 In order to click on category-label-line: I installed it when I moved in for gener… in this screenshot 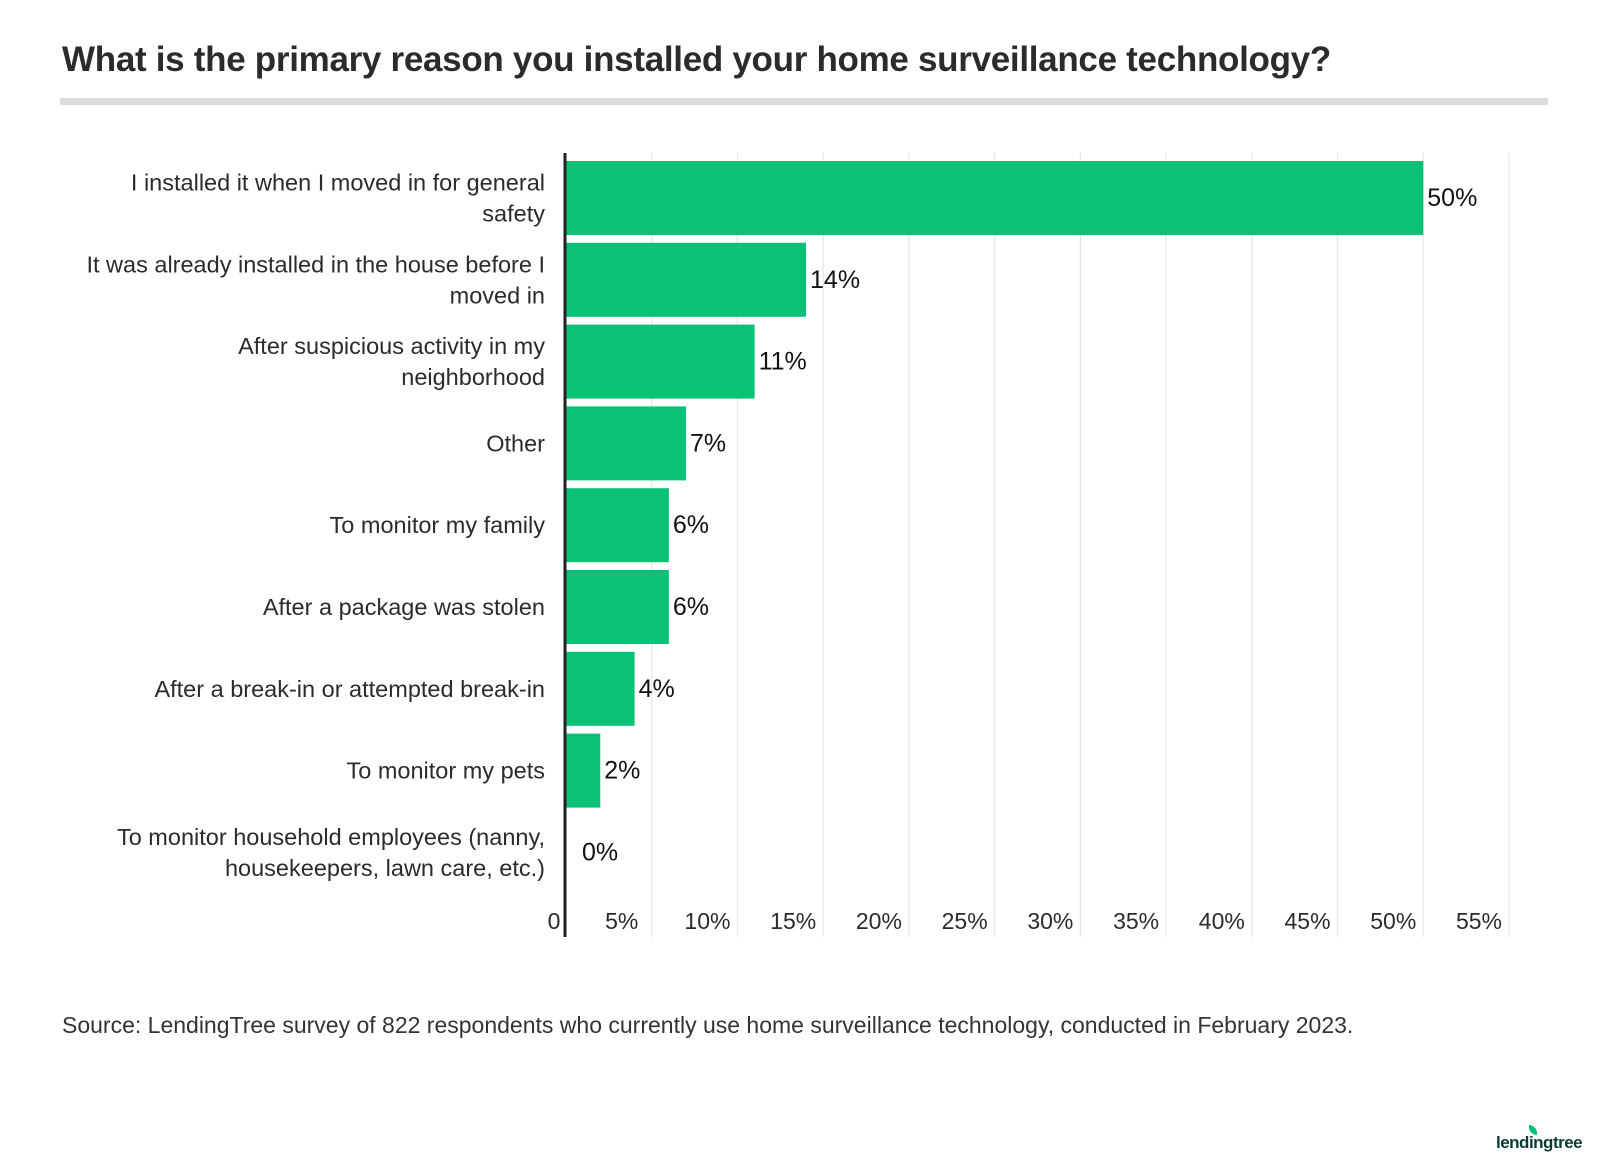, I will do `click(338, 183)`.